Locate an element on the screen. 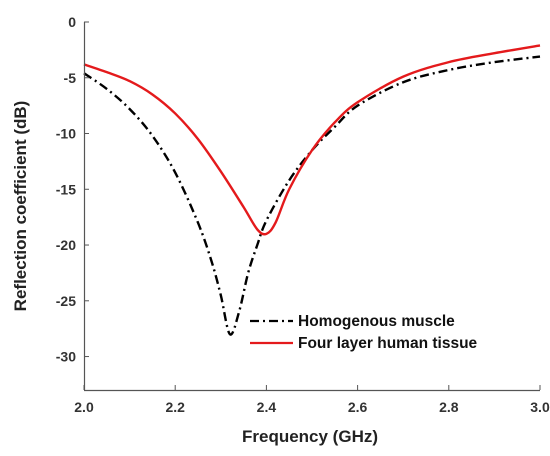 Image resolution: width=550 pixels, height=456 pixels. x-tick-label: 3.0 is located at coordinates (540, 407).